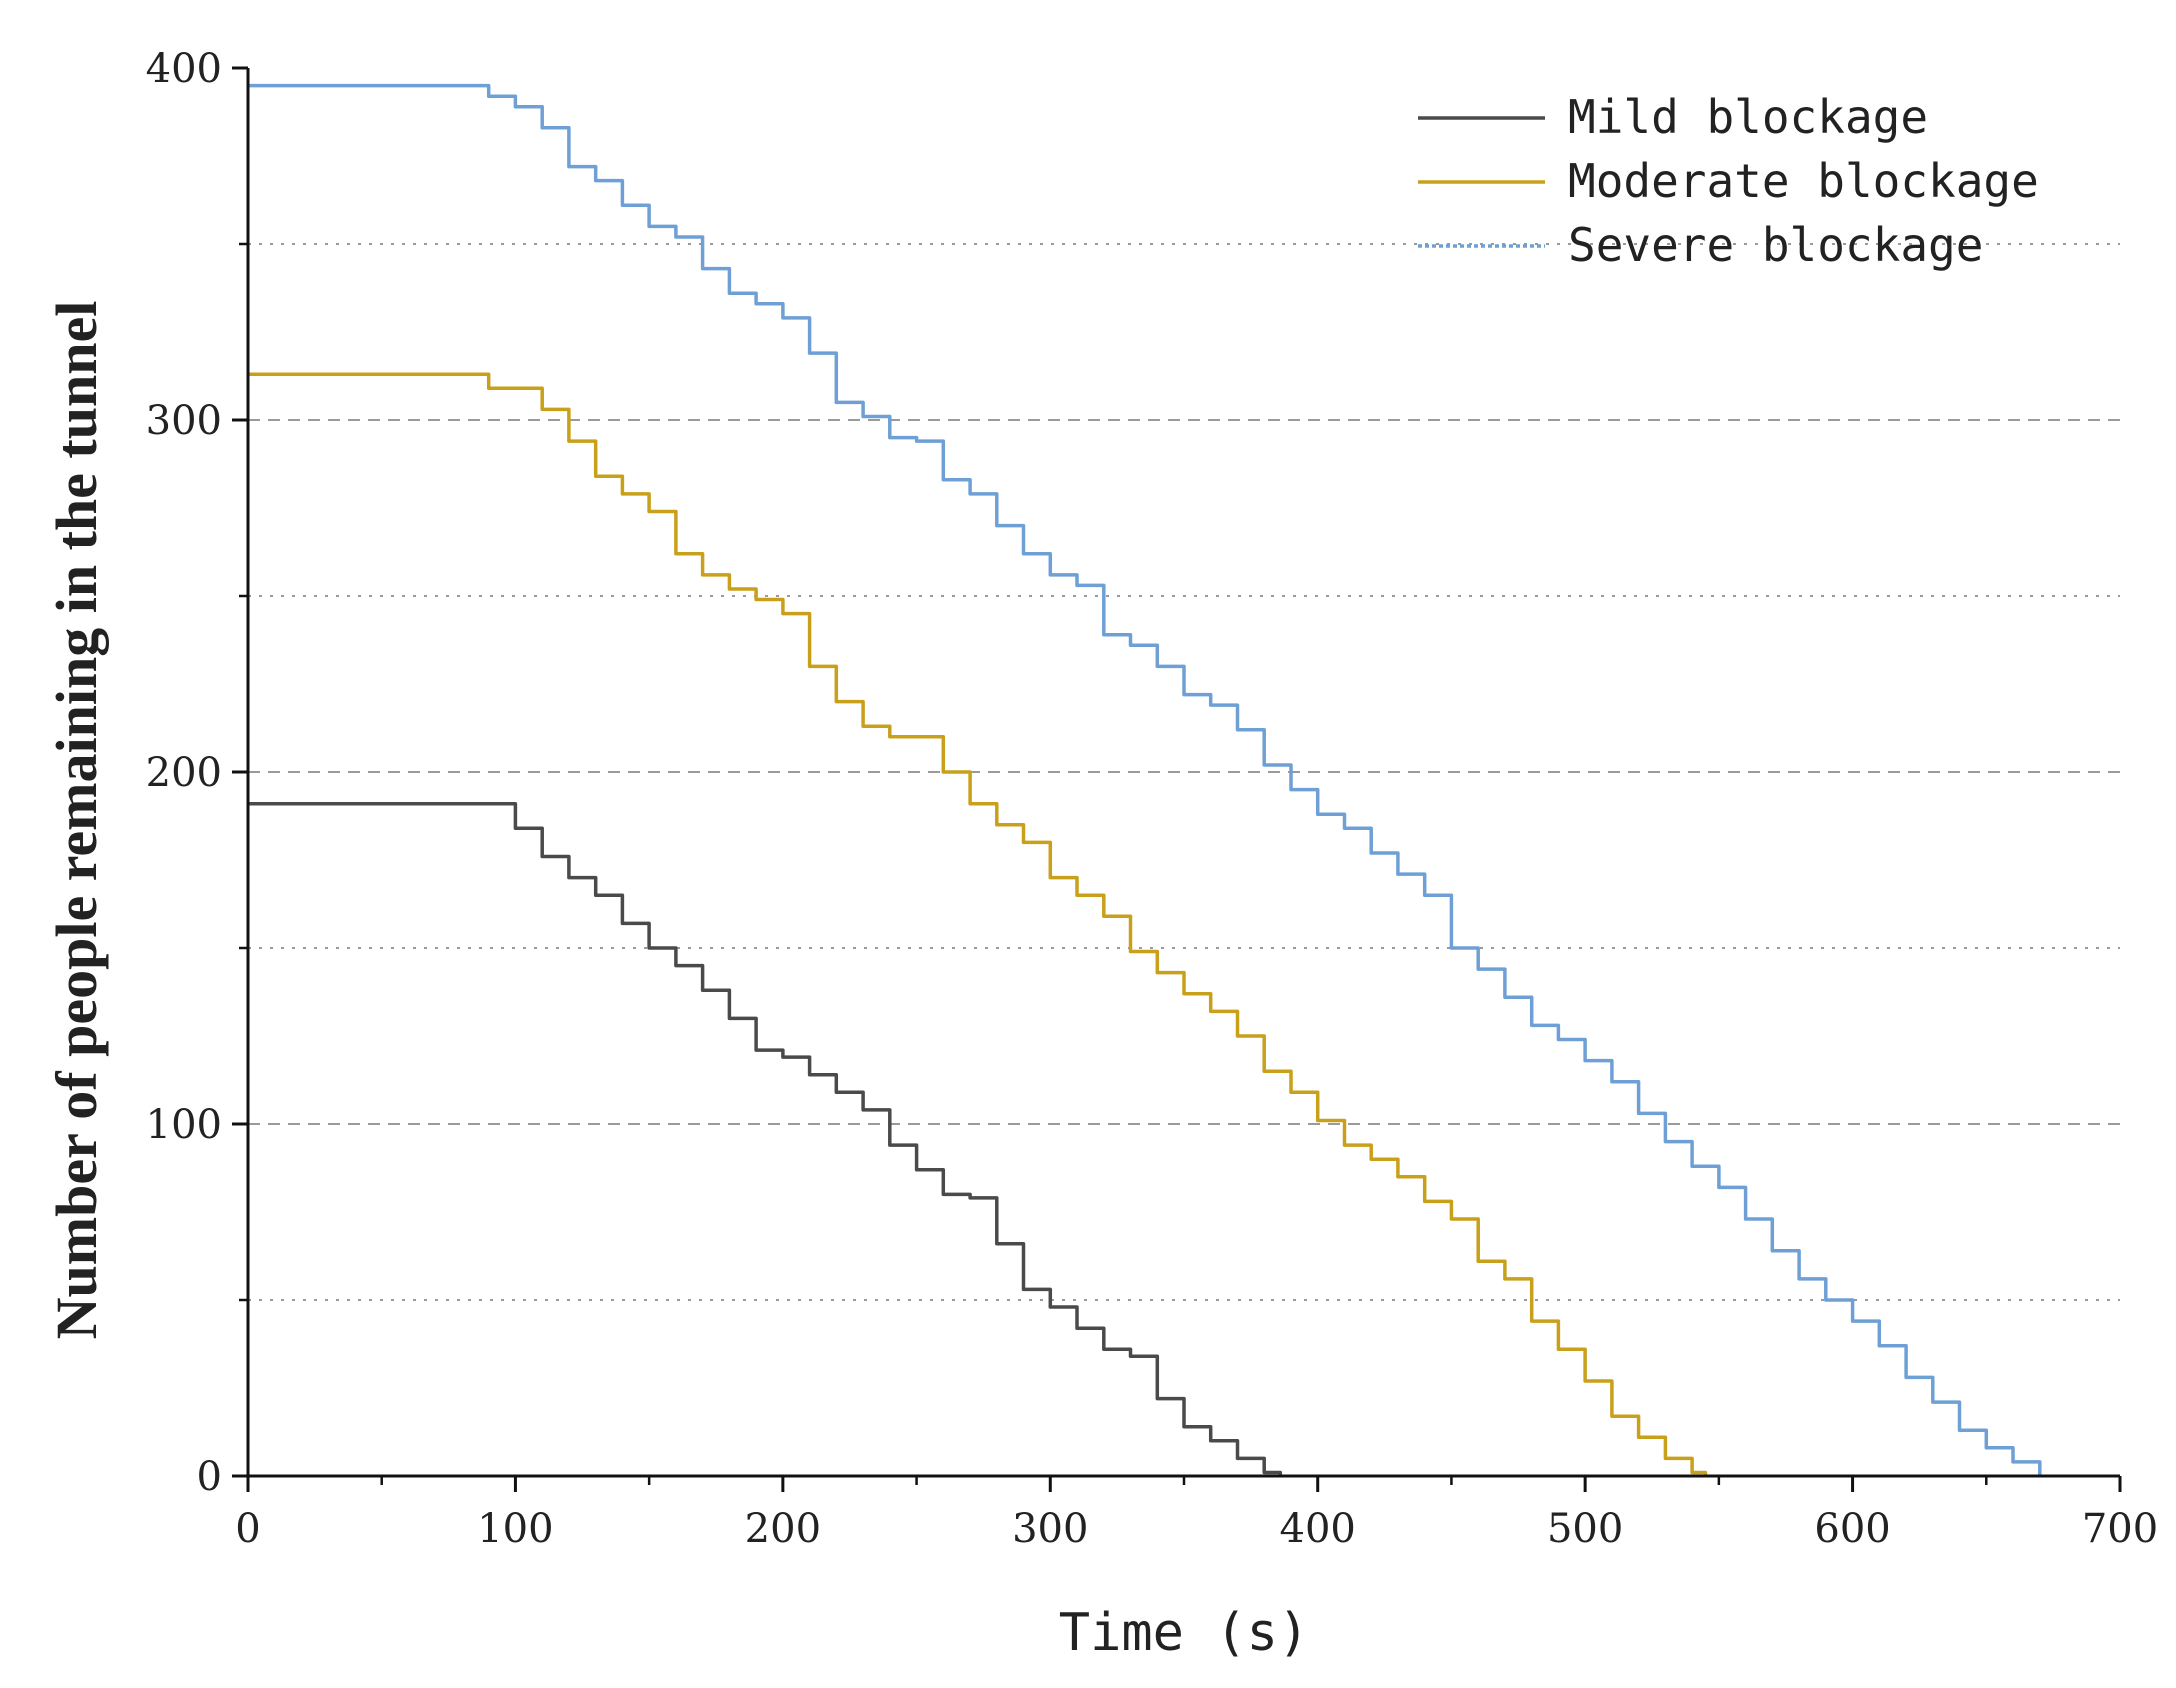 This screenshot has height=1688, width=2176. I want to click on legend-label-0: Mild blockage, so click(1748, 117).